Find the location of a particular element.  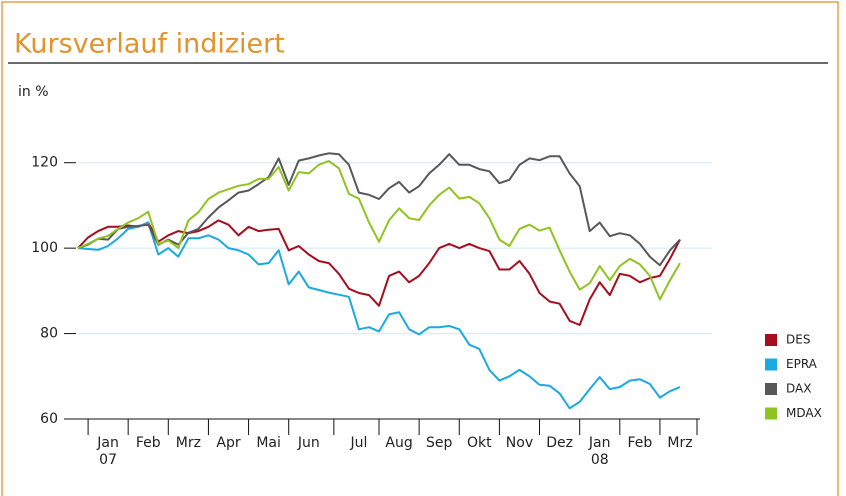

x-tick-label: Apr is located at coordinates (228, 443).